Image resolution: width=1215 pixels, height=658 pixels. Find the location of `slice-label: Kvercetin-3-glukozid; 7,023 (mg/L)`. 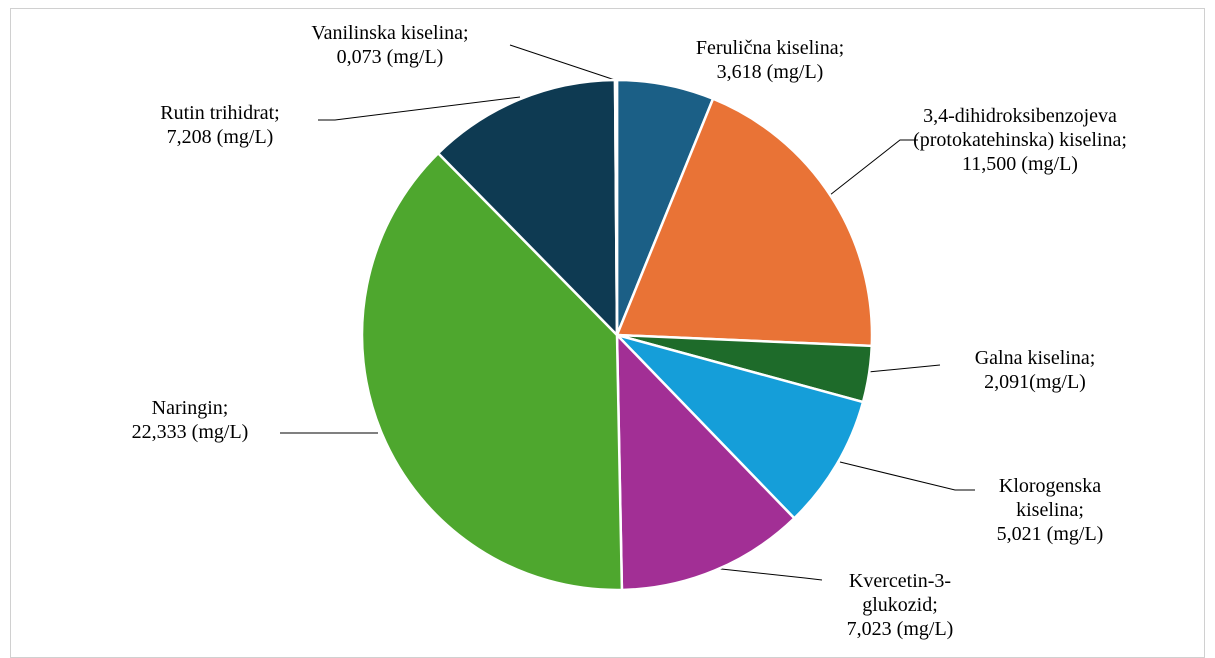

slice-label: Kvercetin-3-glukozid; 7,023 (mg/L) is located at coordinates (900, 605).